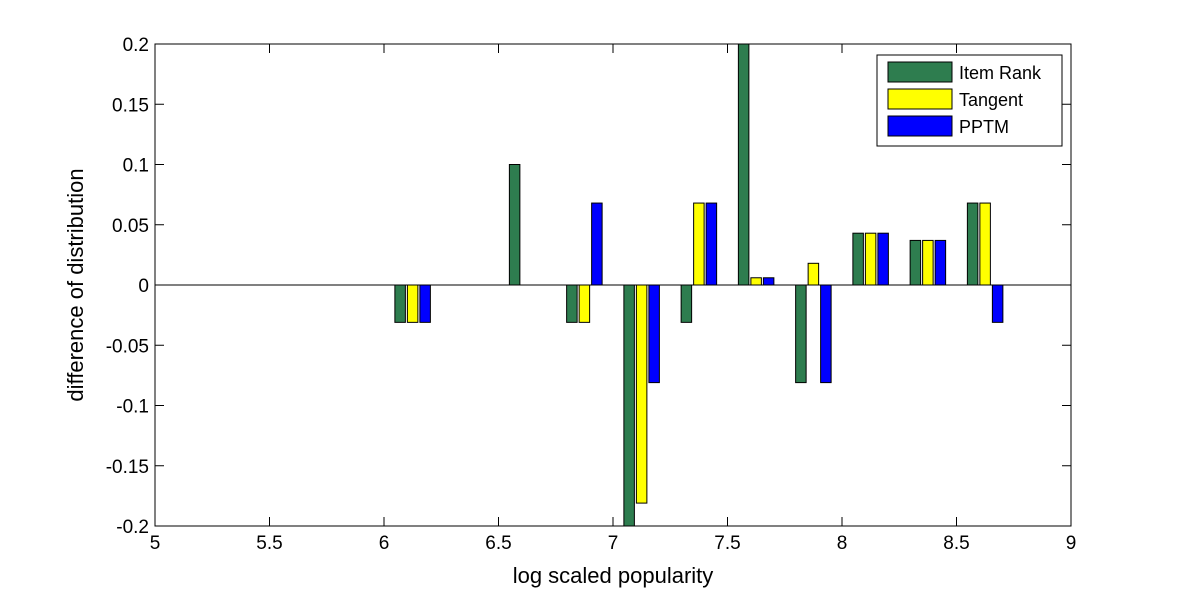 Image resolution: width=1183 pixels, height=591 pixels. Describe the element at coordinates (136, 45) in the screenshot. I see `y-tick-label: 0.2` at that location.